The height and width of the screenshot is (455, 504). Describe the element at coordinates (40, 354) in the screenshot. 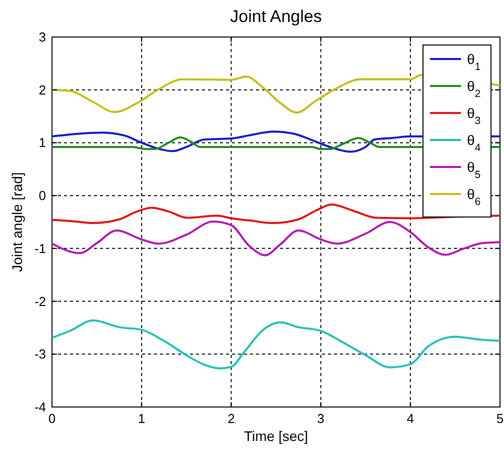

I see `y-tick-label: -3` at that location.